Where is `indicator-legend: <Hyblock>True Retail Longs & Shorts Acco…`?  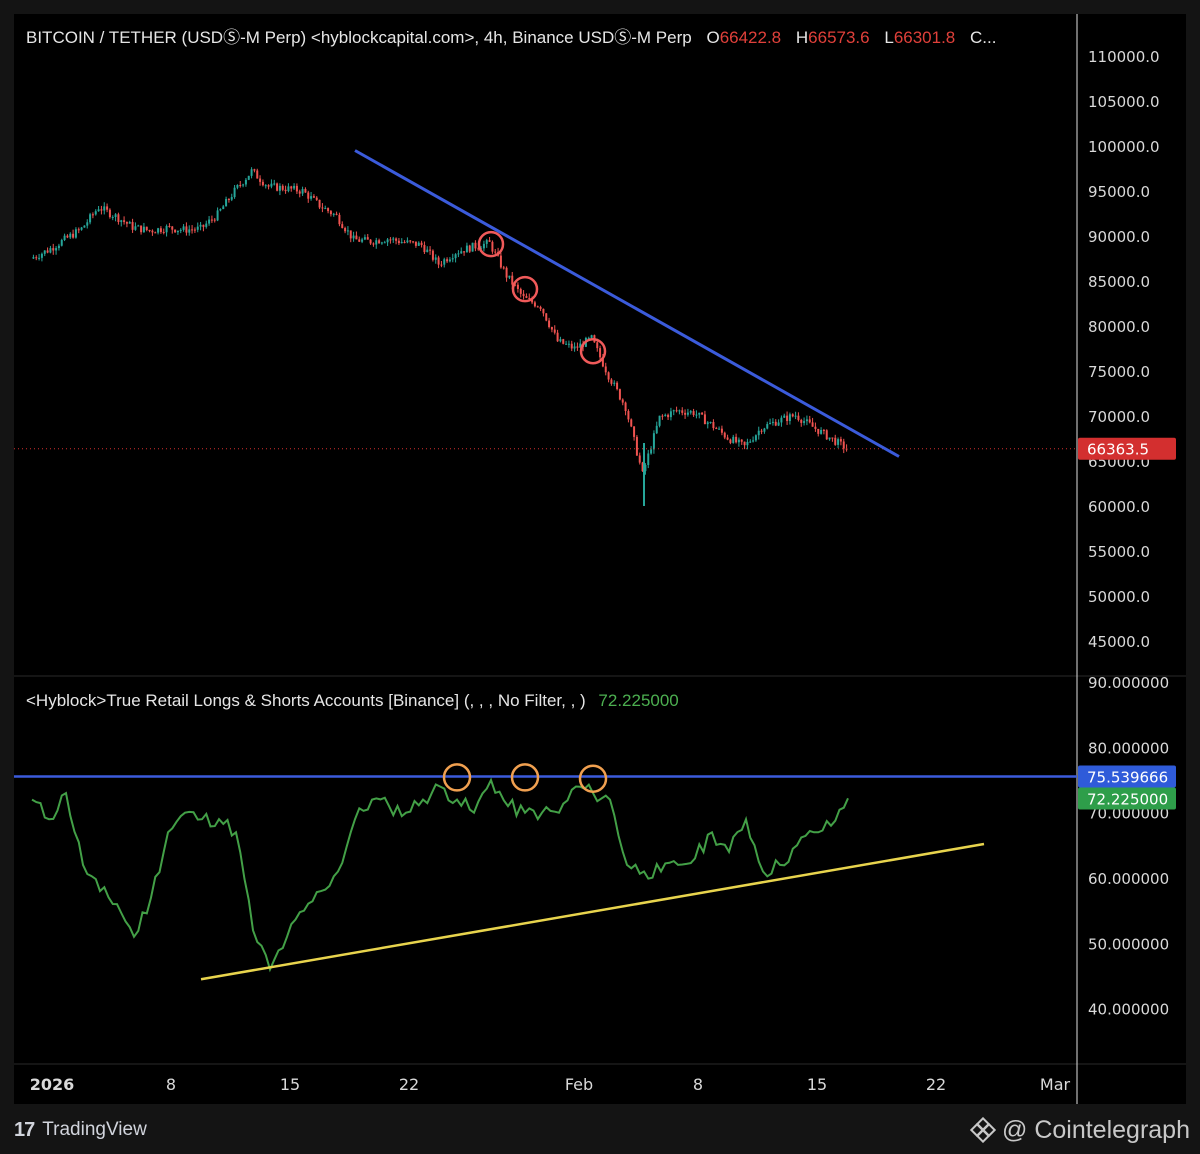
indicator-legend: <Hyblock>True Retail Longs & Shorts Acco… is located at coordinates (352, 700).